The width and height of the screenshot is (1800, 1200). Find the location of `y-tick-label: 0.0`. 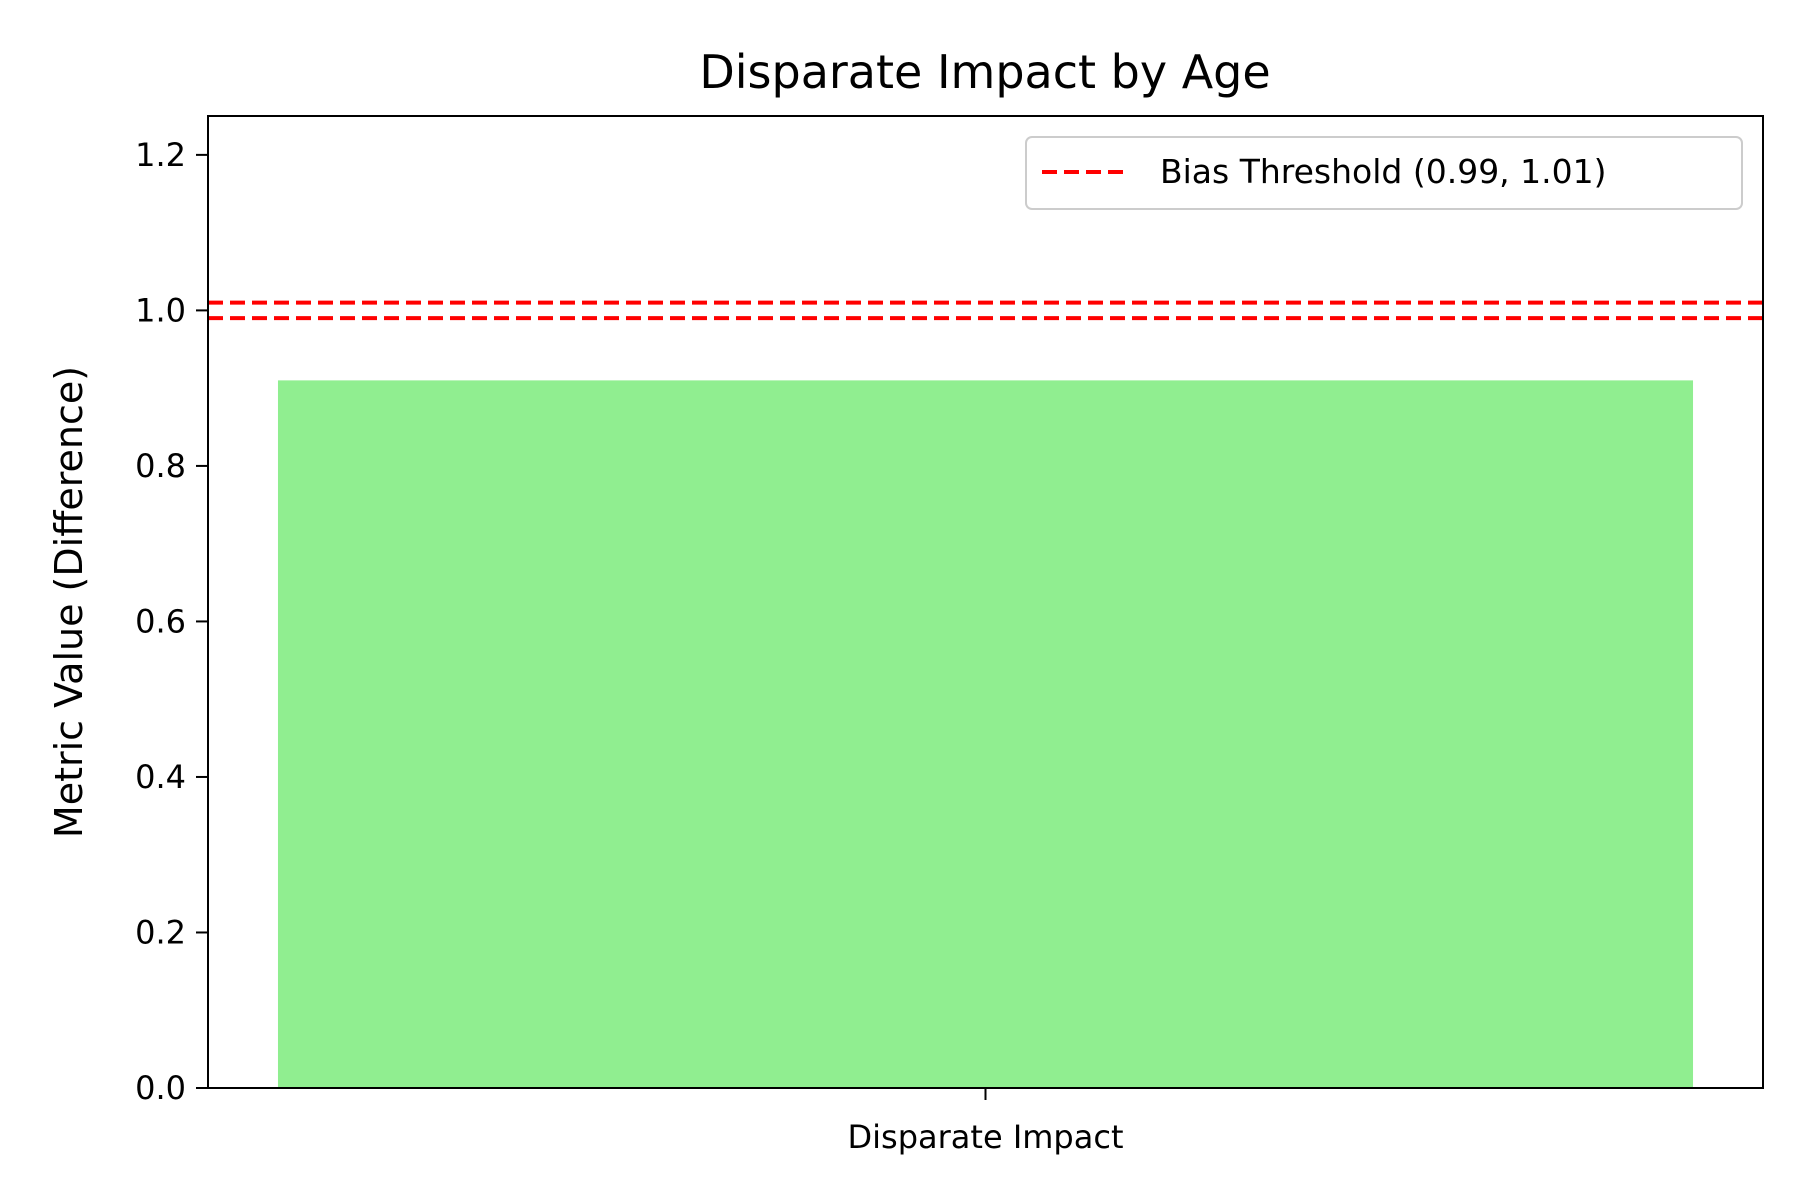

y-tick-label: 0.0 is located at coordinates (160, 1088).